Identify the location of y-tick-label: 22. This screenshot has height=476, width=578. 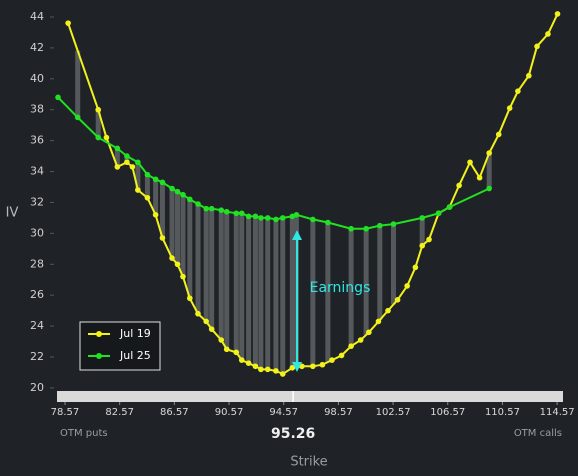
(37, 356).